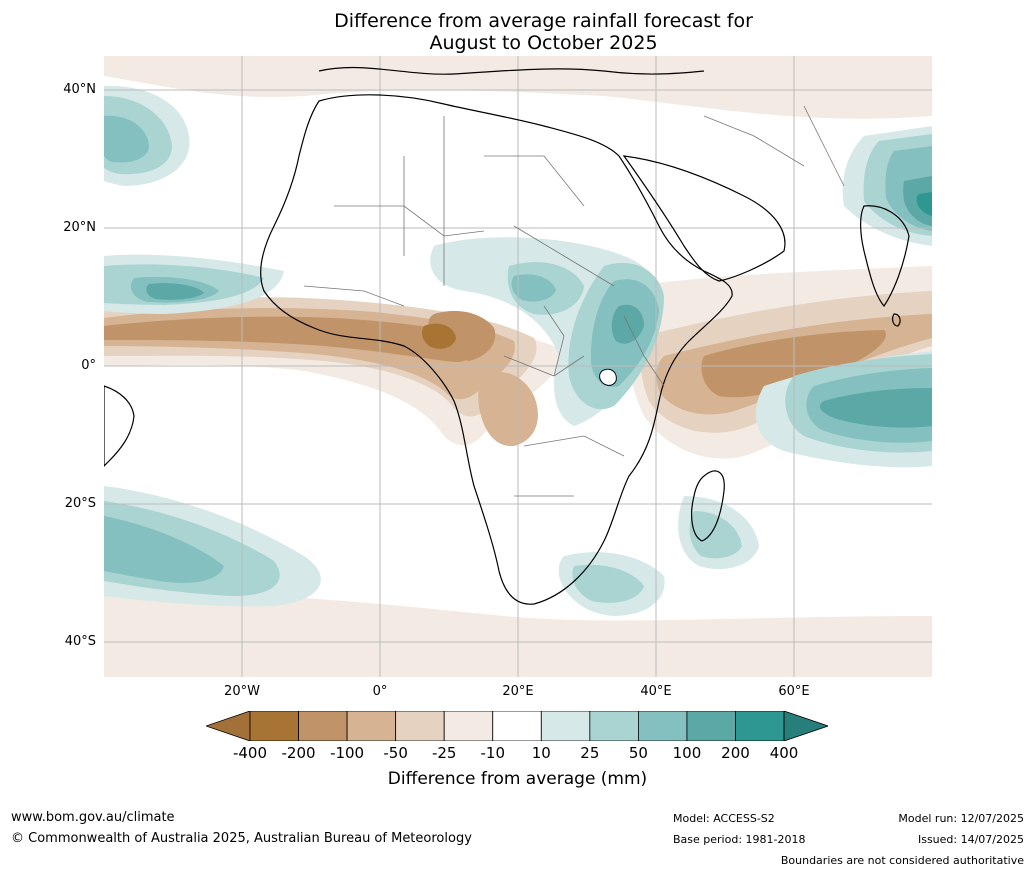 This screenshot has height=873, width=1035. Describe the element at coordinates (242, 691) in the screenshot. I see `lon-label-20w: 20°W` at that location.